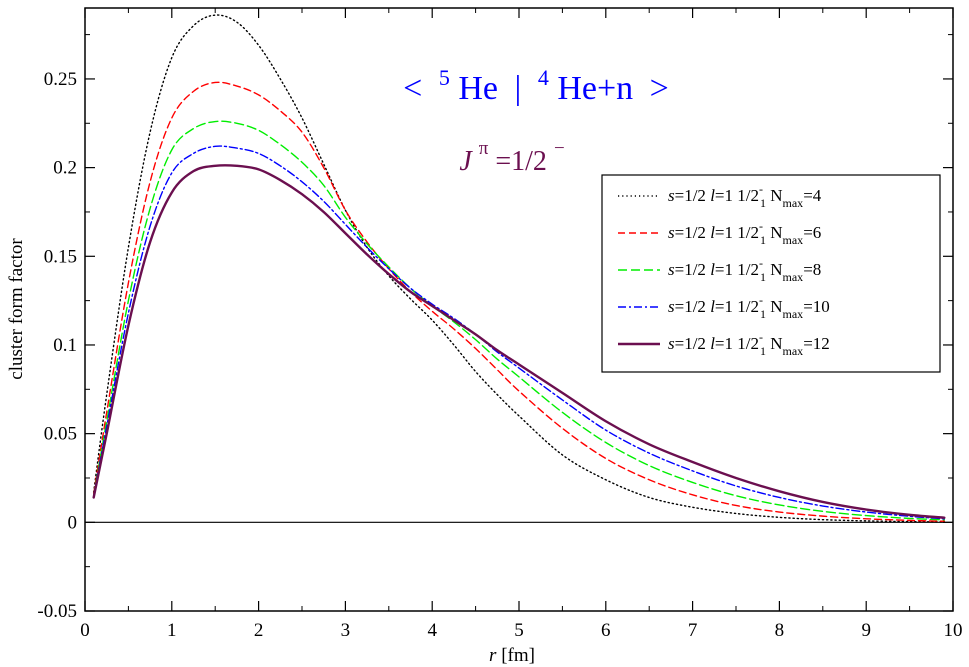 This screenshot has width=969, height=667. I want to click on legend-box, so click(771, 273).